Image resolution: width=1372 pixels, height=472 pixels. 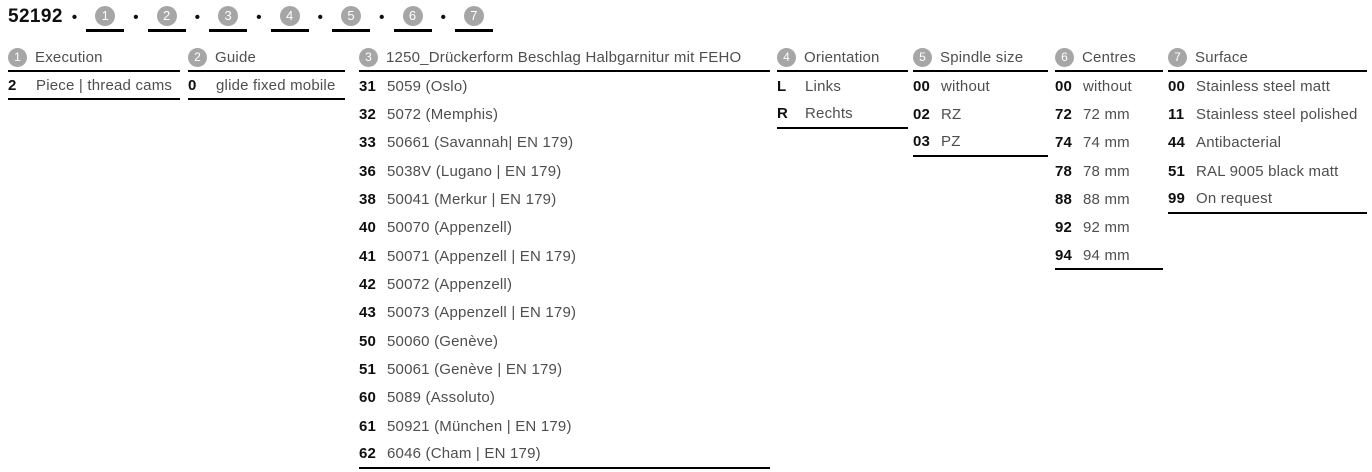 I want to click on option-code: 41, so click(x=368, y=256).